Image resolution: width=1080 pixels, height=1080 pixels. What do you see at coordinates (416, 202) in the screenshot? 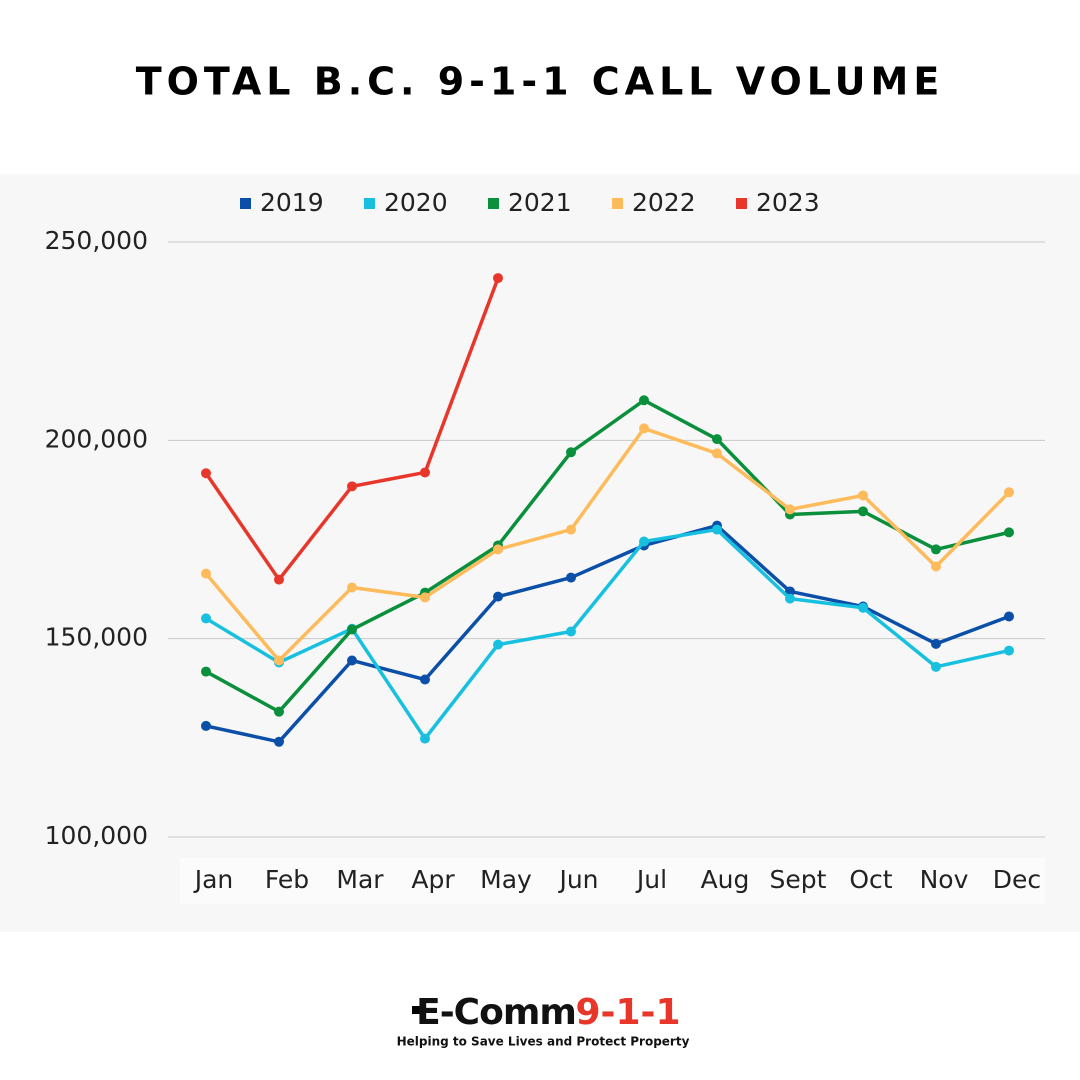
I see `legend-label: 2020` at bounding box center [416, 202].